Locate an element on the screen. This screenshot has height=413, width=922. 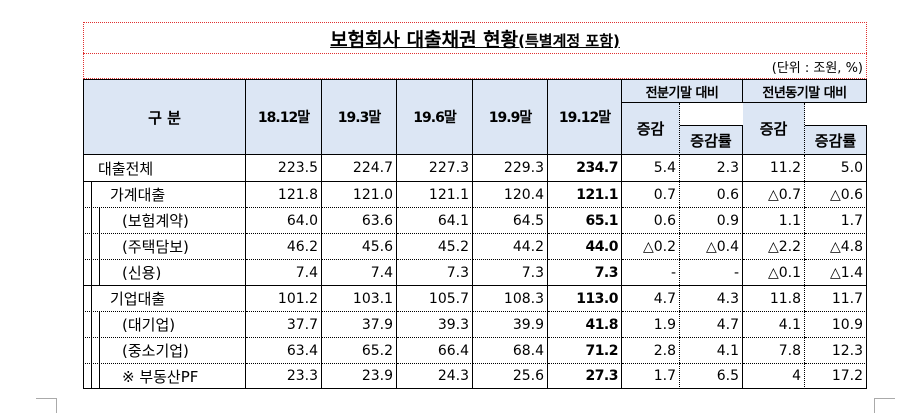
cell: 11.7 is located at coordinates (836, 298).